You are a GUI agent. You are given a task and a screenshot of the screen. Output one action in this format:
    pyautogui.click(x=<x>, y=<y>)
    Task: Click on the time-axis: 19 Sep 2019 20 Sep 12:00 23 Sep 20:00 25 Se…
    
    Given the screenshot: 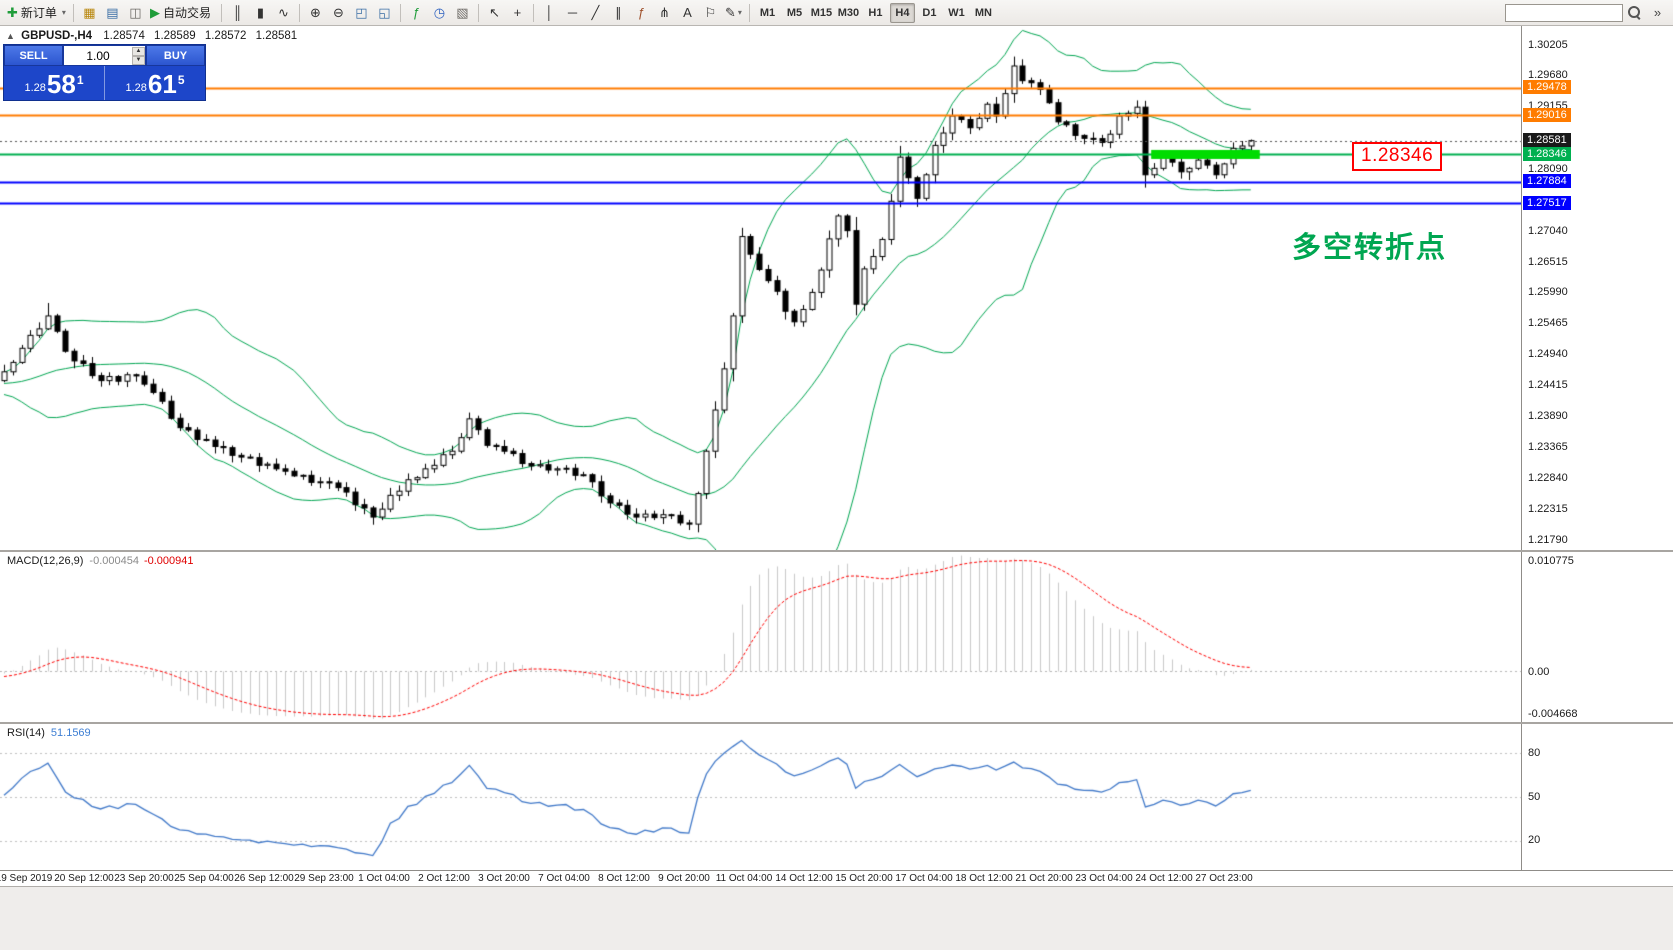 What is the action you would take?
    pyautogui.click(x=836, y=878)
    